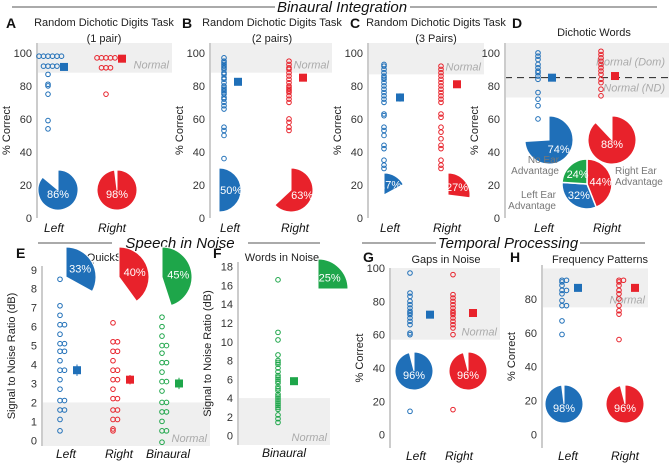 The height and width of the screenshot is (463, 669). What do you see at coordinates (599, 183) in the screenshot?
I see `advantage-pie-slice` at bounding box center [599, 183].